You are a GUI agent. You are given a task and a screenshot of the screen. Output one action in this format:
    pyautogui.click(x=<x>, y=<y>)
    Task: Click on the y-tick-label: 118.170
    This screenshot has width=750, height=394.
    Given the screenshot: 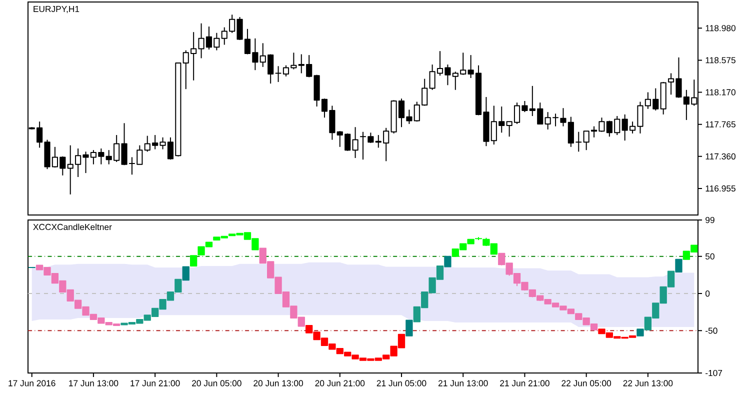 What is the action you would take?
    pyautogui.click(x=721, y=92)
    